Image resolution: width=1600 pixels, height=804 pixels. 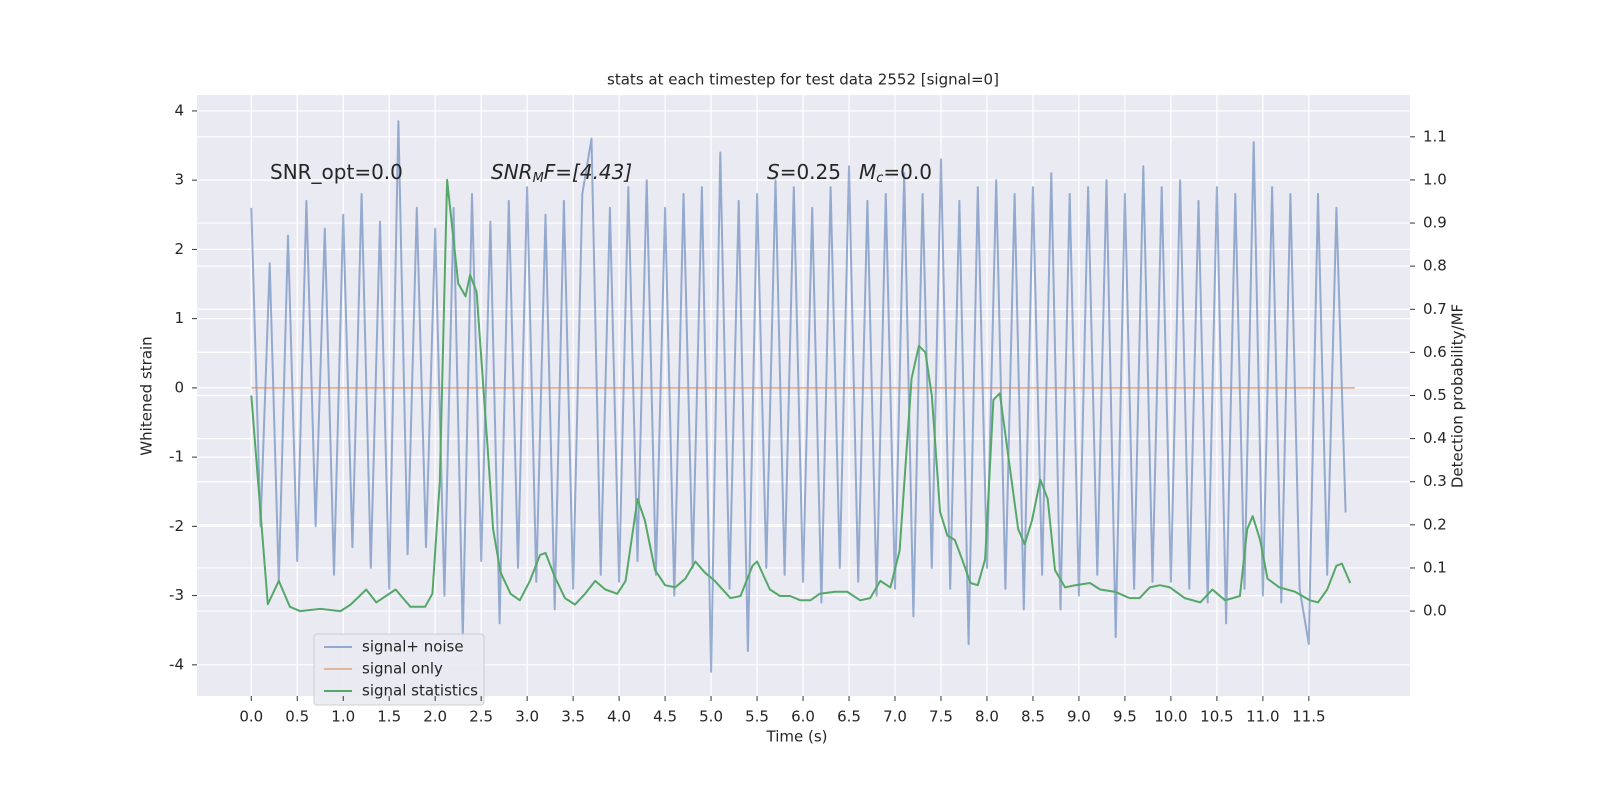 I want to click on annotation: SNRMF=[4.43], so click(x=561, y=173).